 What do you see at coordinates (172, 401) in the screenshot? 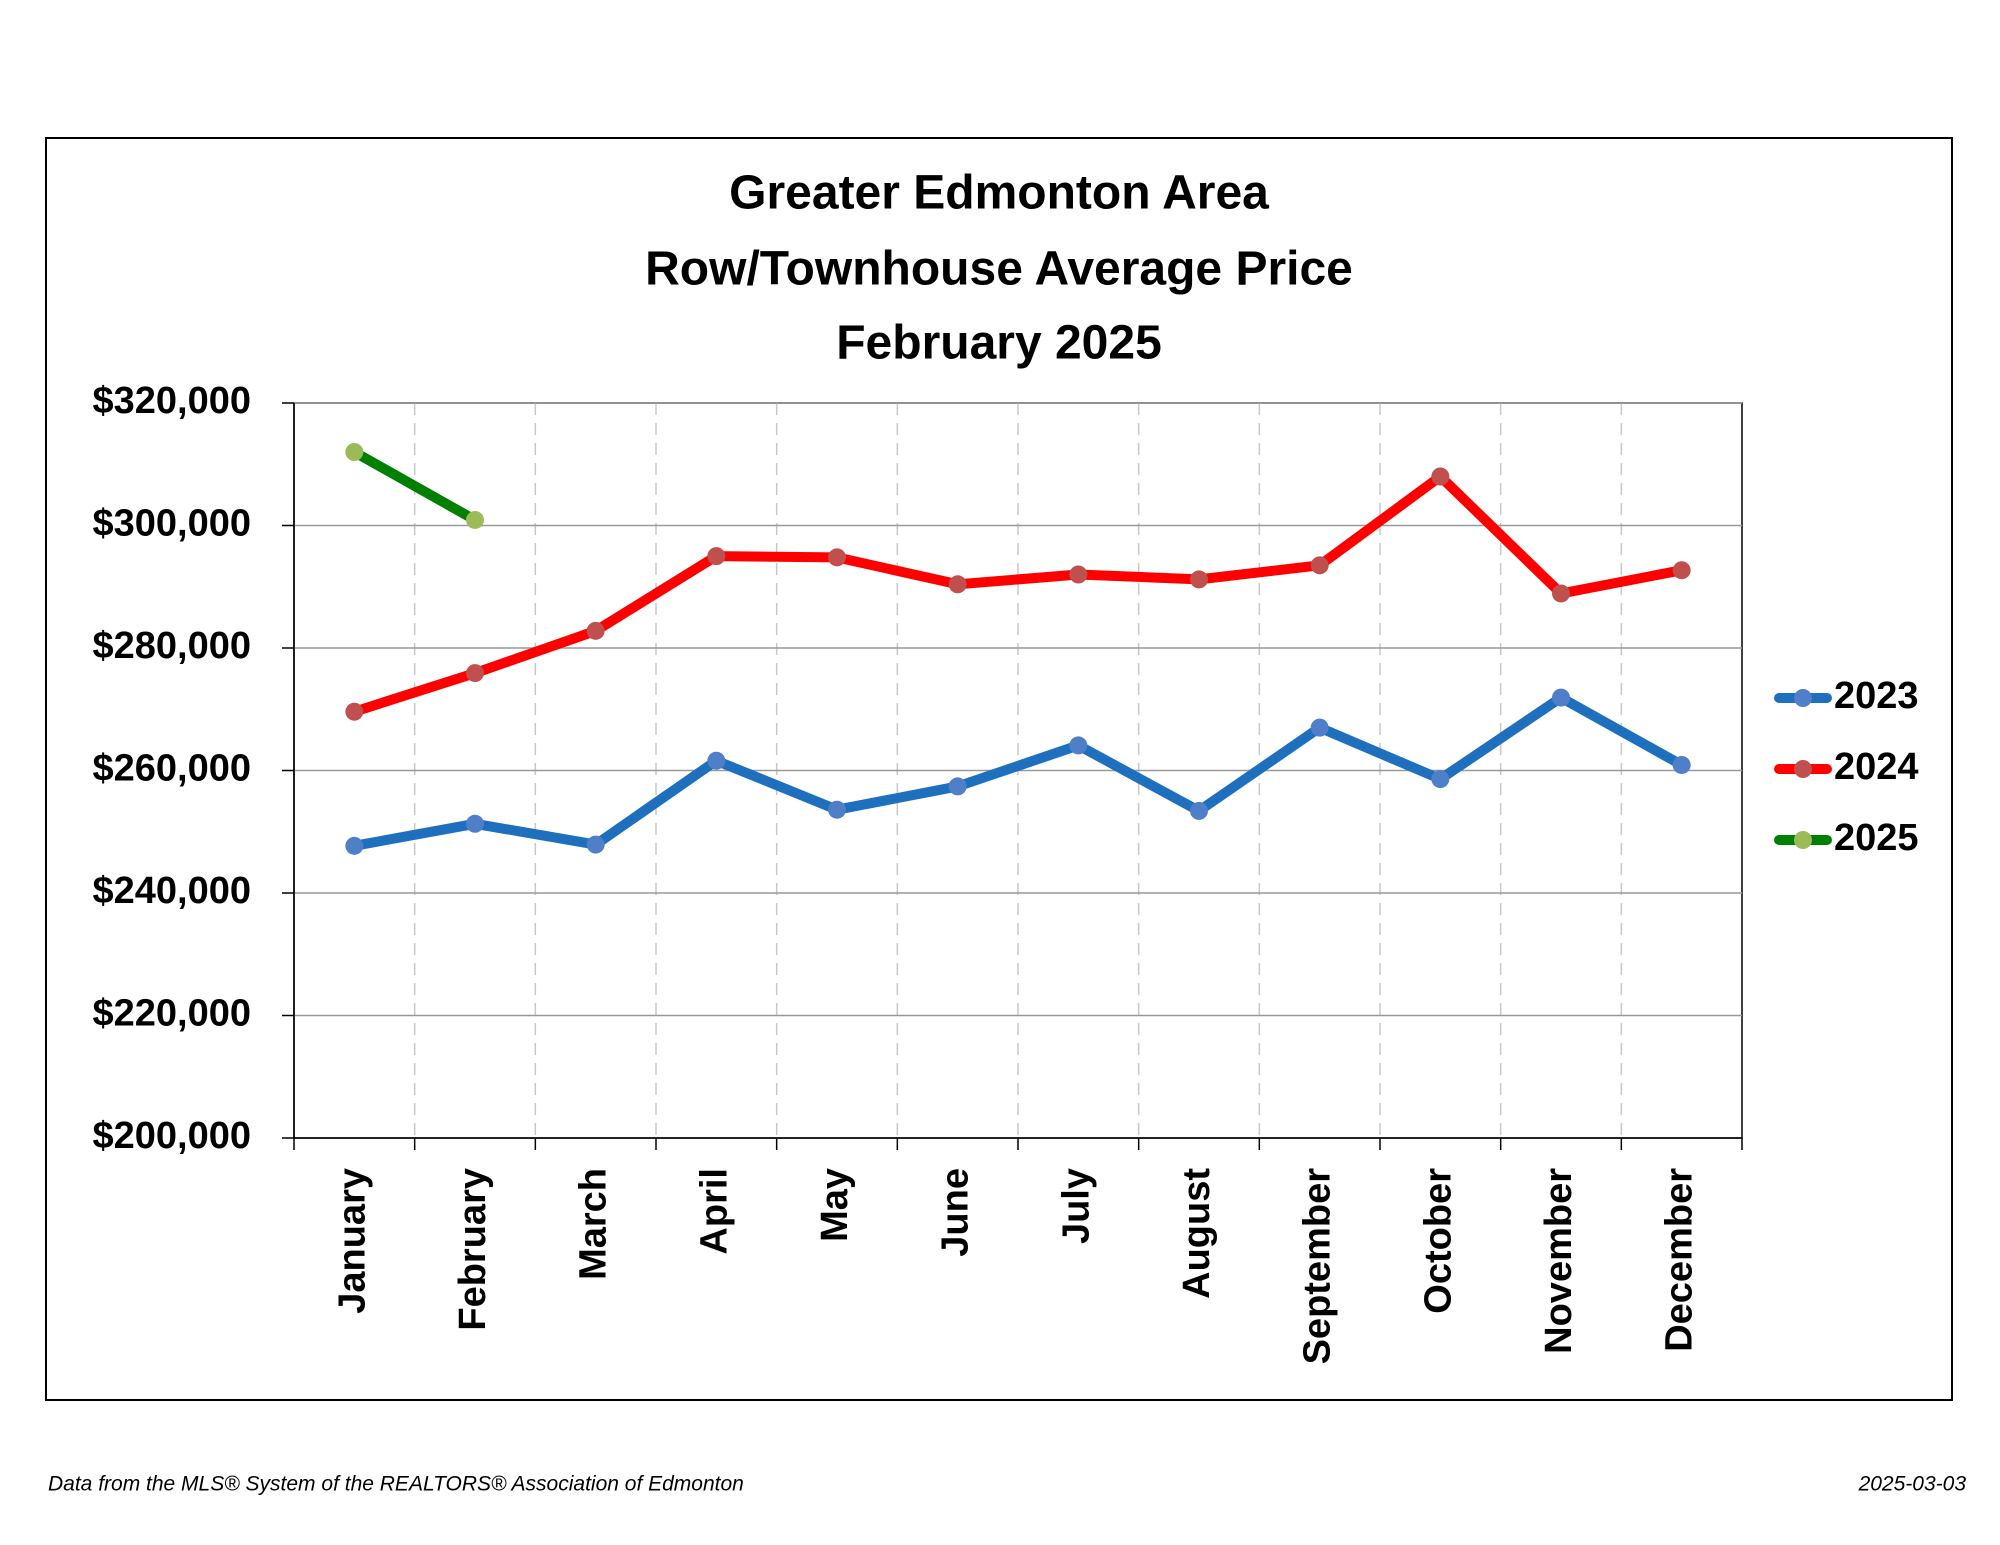
I see `y-tick-label: $320,000` at bounding box center [172, 401].